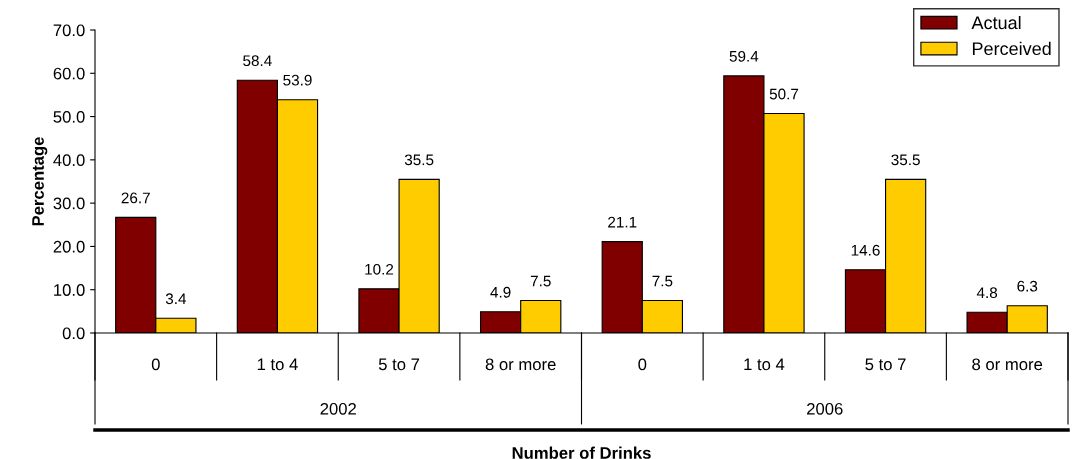 The height and width of the screenshot is (459, 1077). What do you see at coordinates (69, 290) in the screenshot?
I see `y-tick-label: 10.0` at bounding box center [69, 290].